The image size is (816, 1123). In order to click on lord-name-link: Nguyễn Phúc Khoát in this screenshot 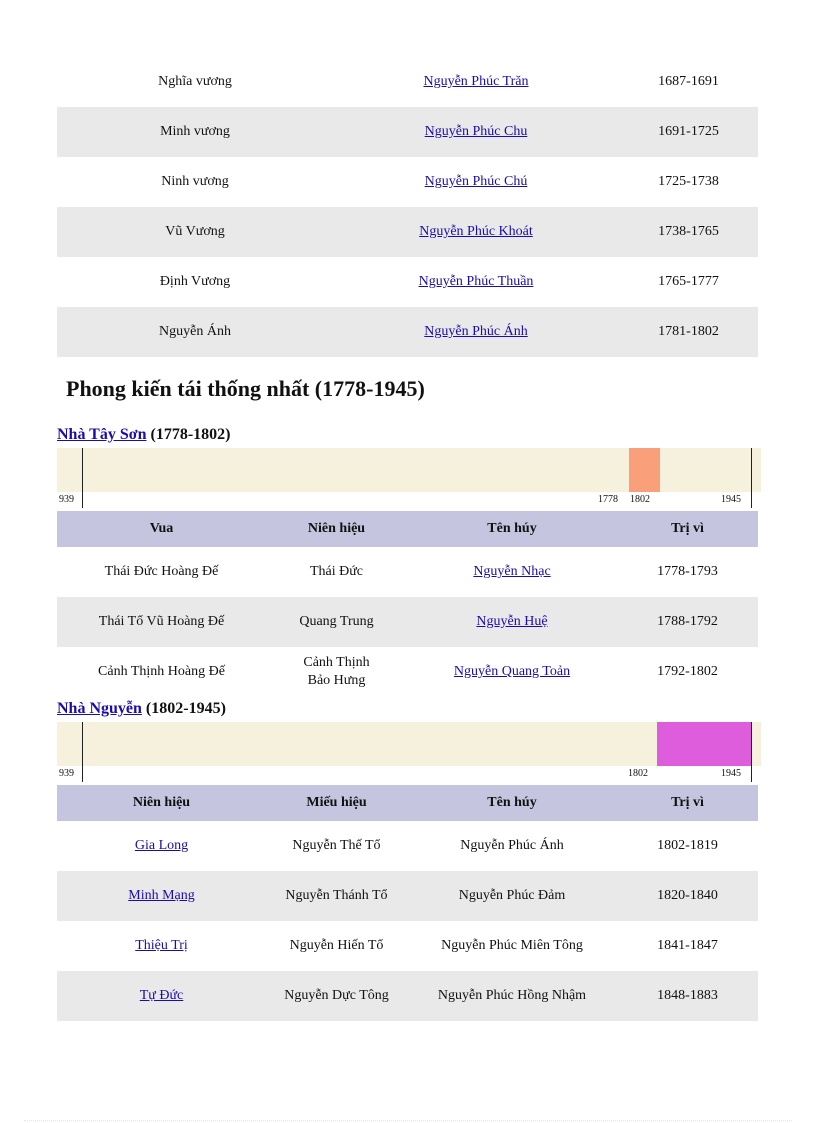, I will do `click(476, 231)`.